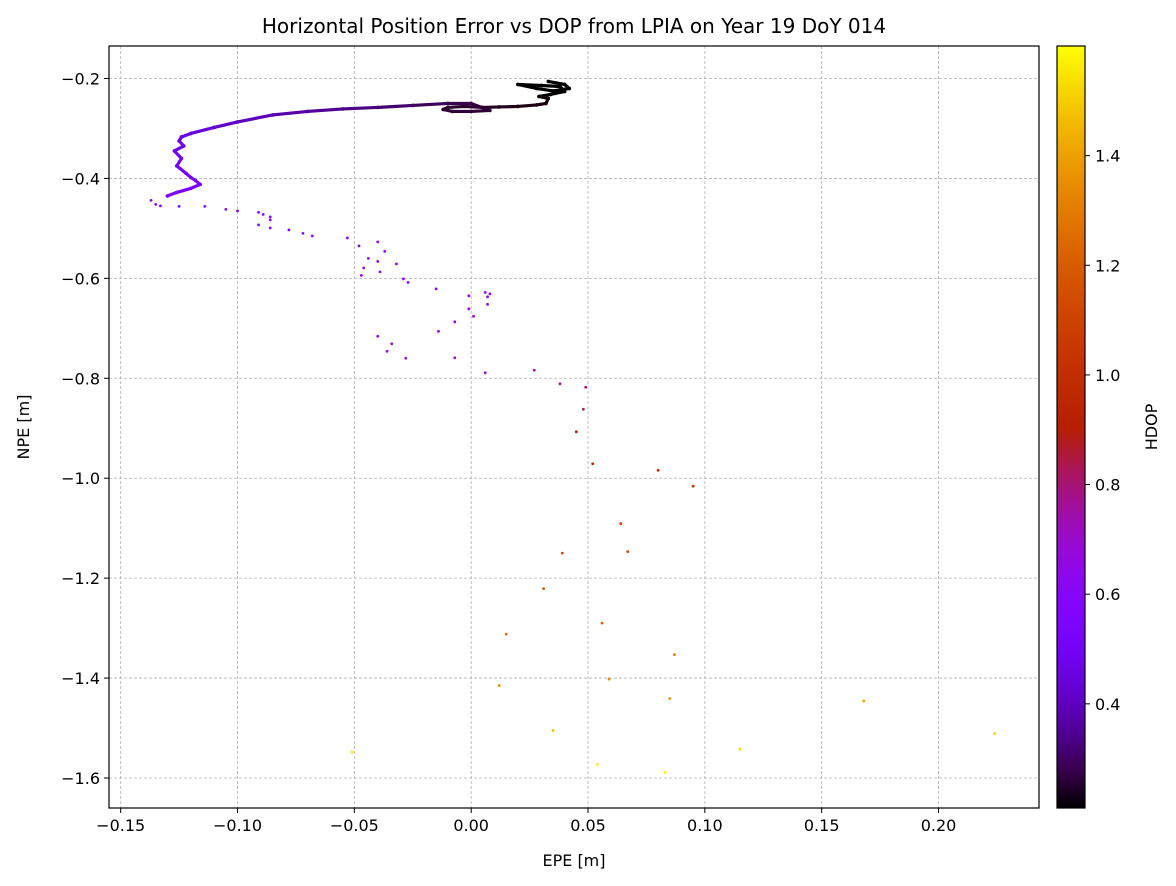 The height and width of the screenshot is (886, 1176). Describe the element at coordinates (23, 427) in the screenshot. I see `y-axis-label: NPE [m]` at that location.